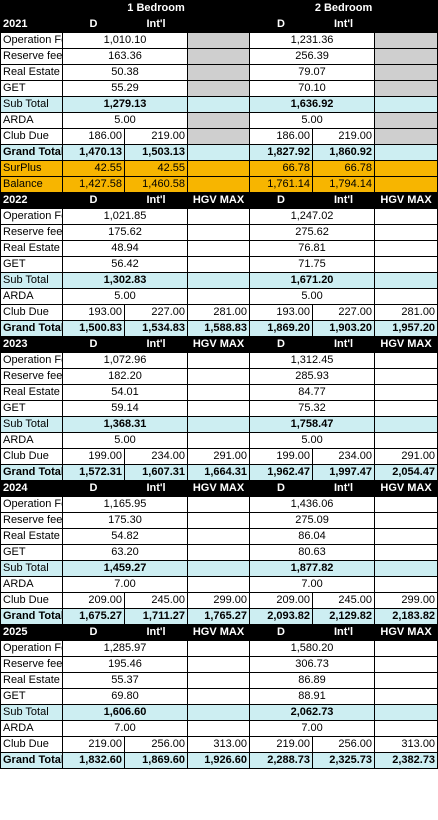 This screenshot has height=820, width=438. What do you see at coordinates (125, 424) in the screenshot?
I see `cell-1-bedroom: 1,368.31` at bounding box center [125, 424].